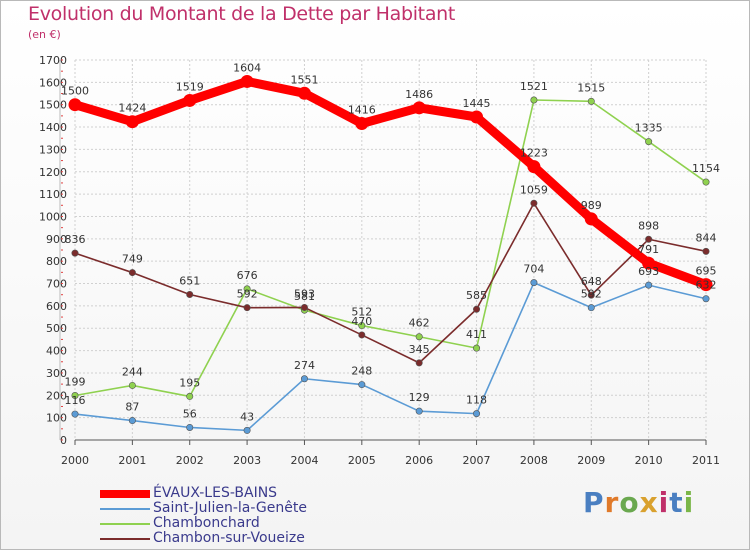 The width and height of the screenshot is (750, 550). Describe the element at coordinates (189, 382) in the screenshot. I see `data-label: 195` at that location.